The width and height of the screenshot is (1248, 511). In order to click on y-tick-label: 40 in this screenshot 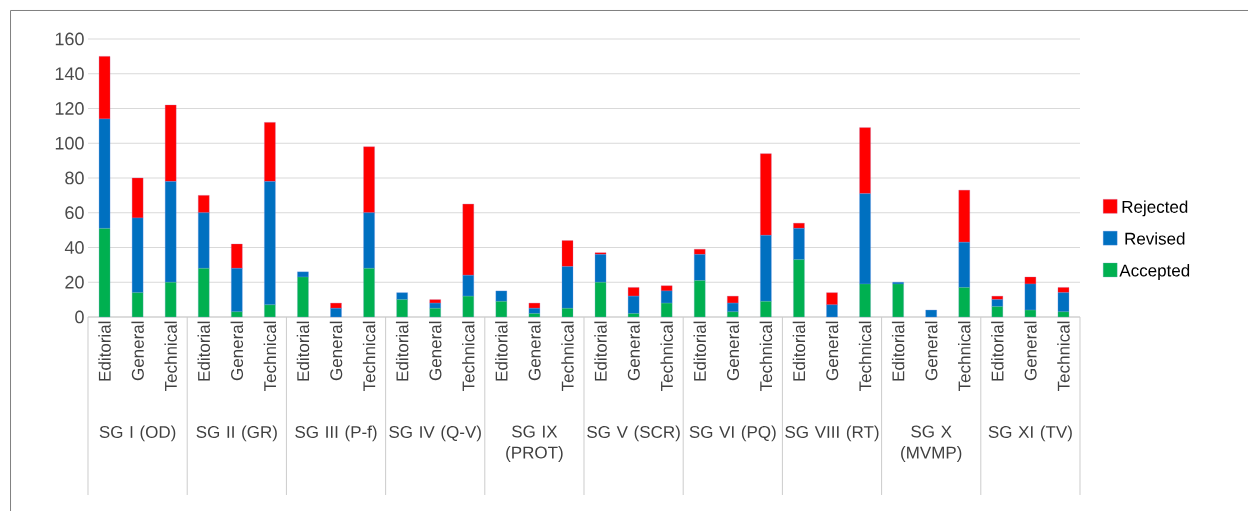, I will do `click(74, 247)`.